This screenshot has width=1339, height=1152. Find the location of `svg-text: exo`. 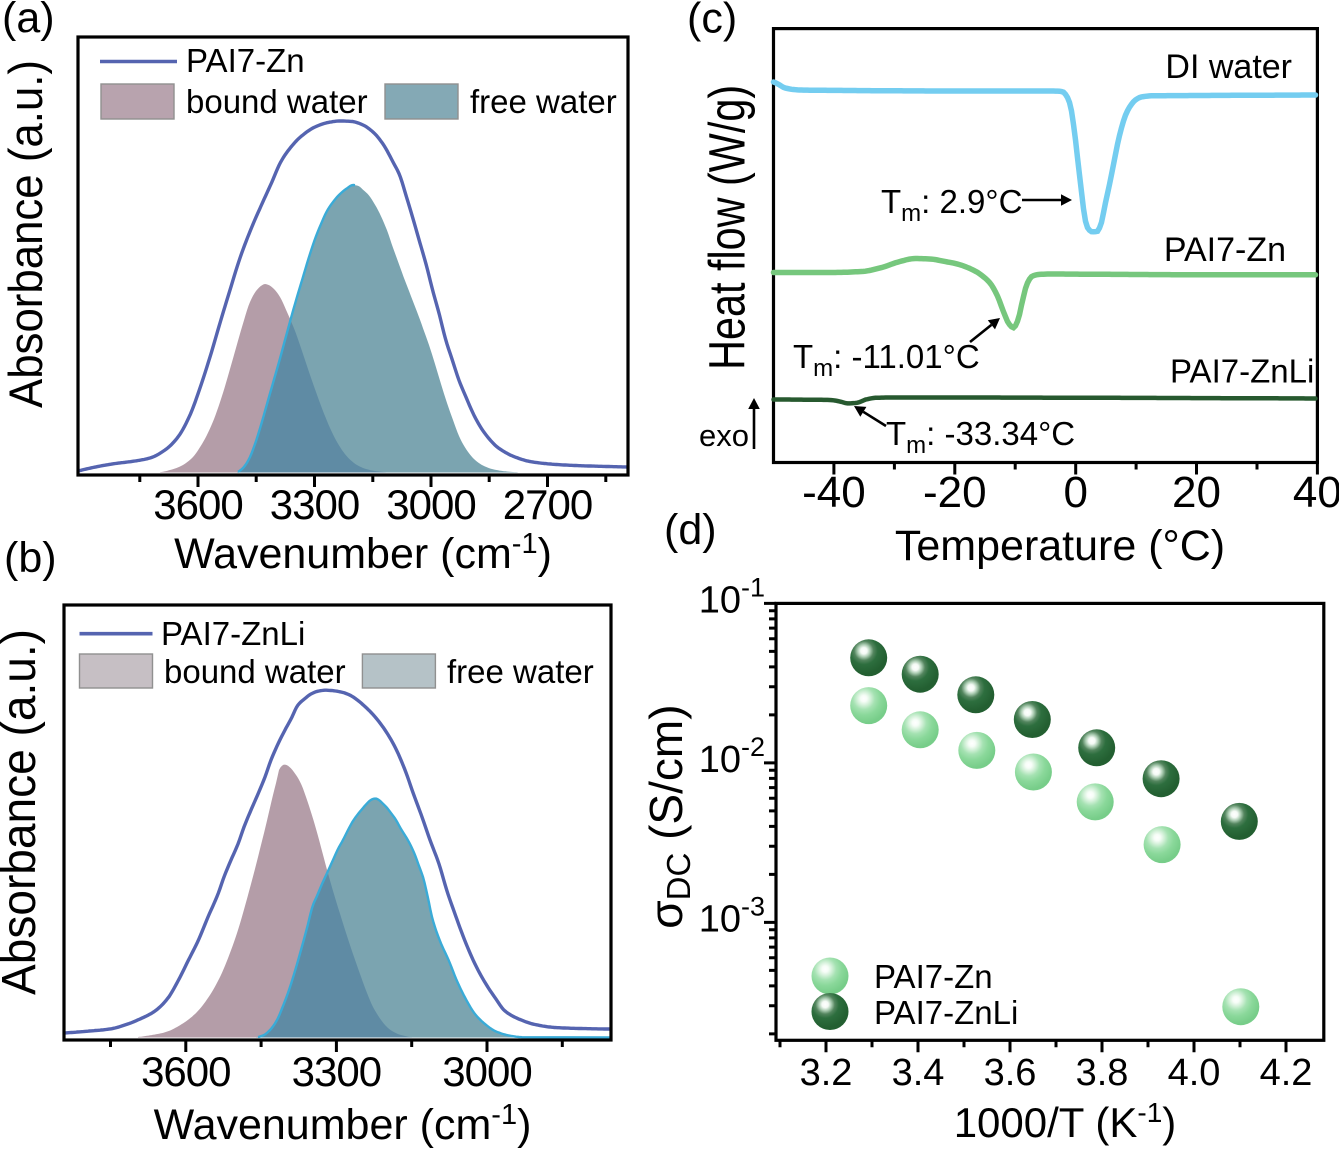

svg-text: exo is located at coordinates (724, 435).